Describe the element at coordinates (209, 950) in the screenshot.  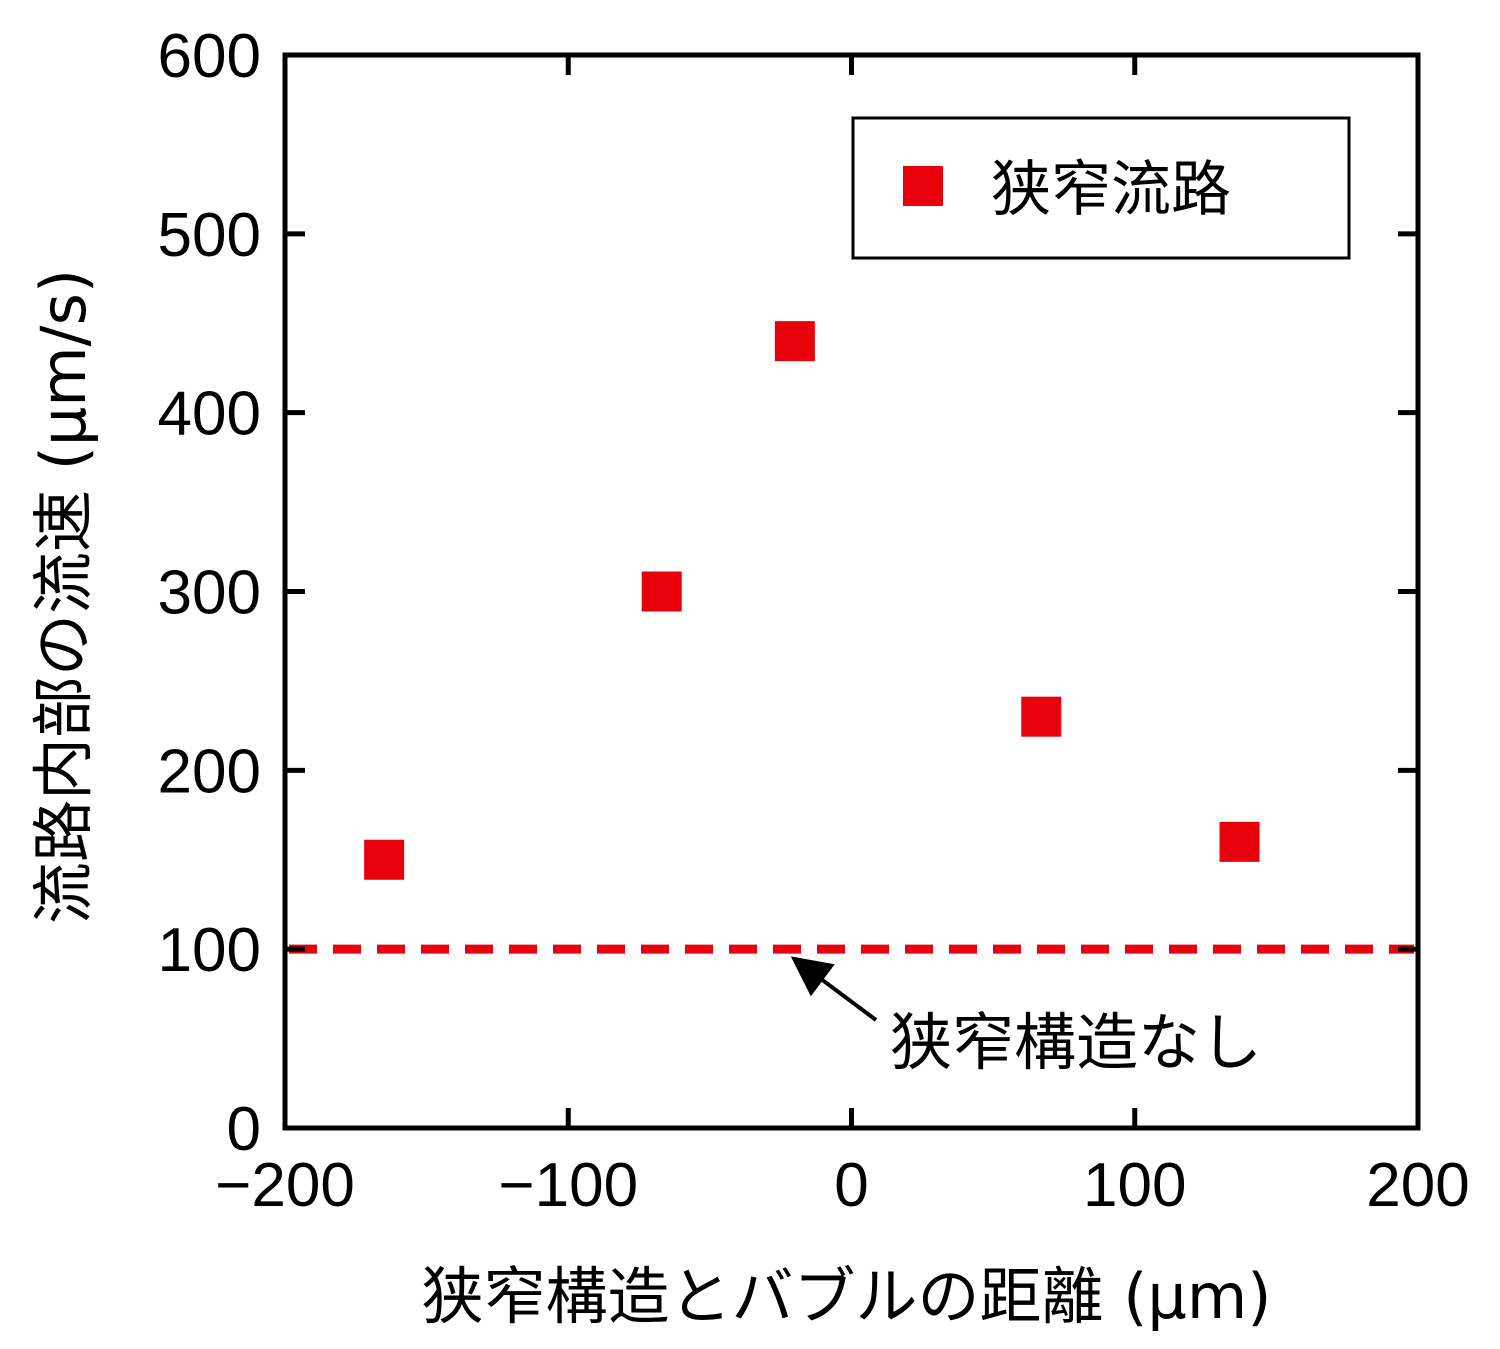
I see `y-tick-label: 100` at that location.